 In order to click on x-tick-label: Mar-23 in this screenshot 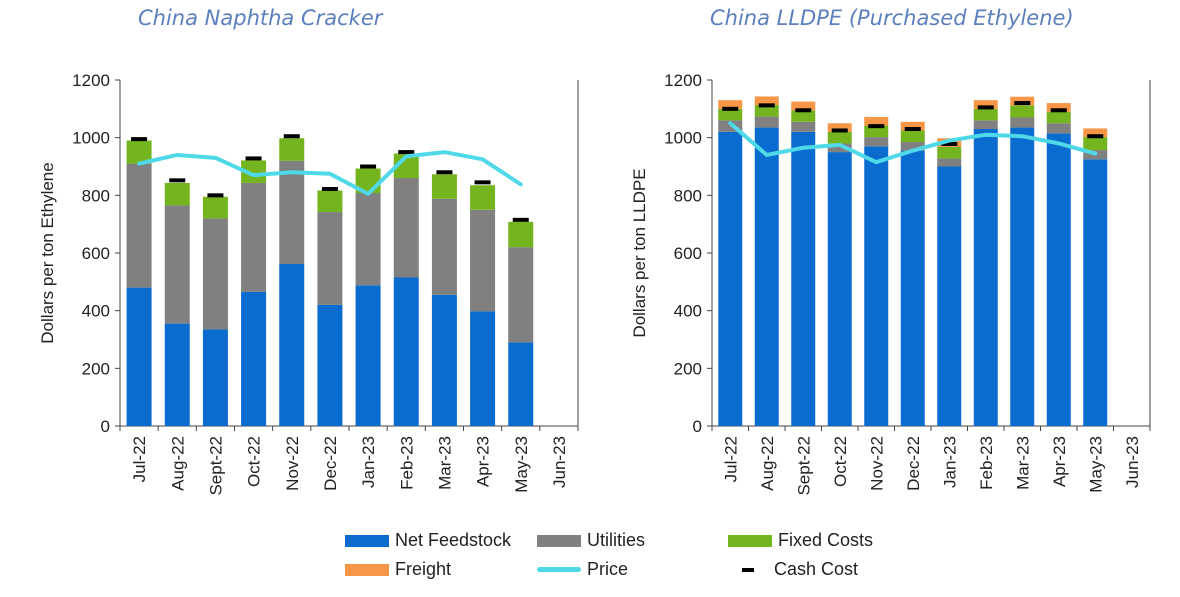, I will do `click(444, 463)`.